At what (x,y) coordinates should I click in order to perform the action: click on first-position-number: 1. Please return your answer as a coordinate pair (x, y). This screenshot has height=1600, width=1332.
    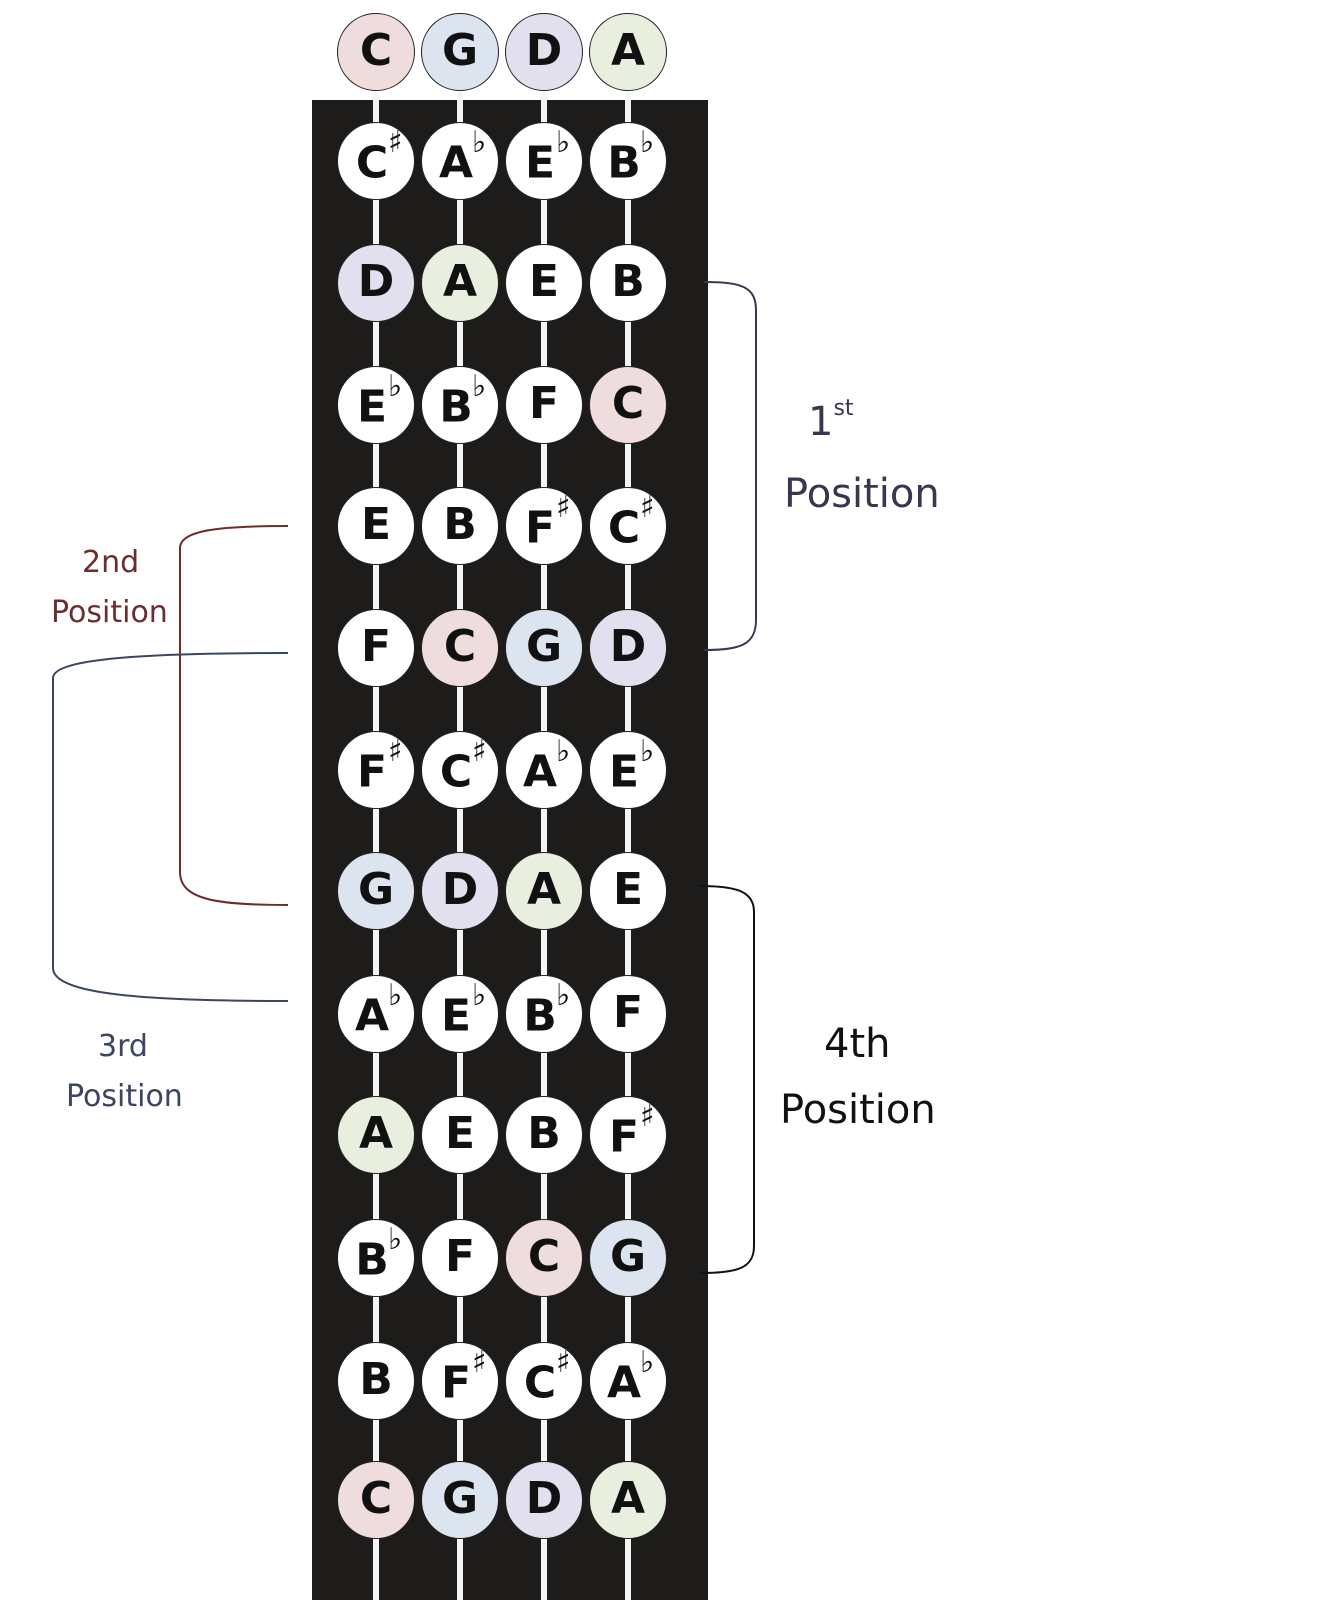
    Looking at the image, I should click on (821, 422).